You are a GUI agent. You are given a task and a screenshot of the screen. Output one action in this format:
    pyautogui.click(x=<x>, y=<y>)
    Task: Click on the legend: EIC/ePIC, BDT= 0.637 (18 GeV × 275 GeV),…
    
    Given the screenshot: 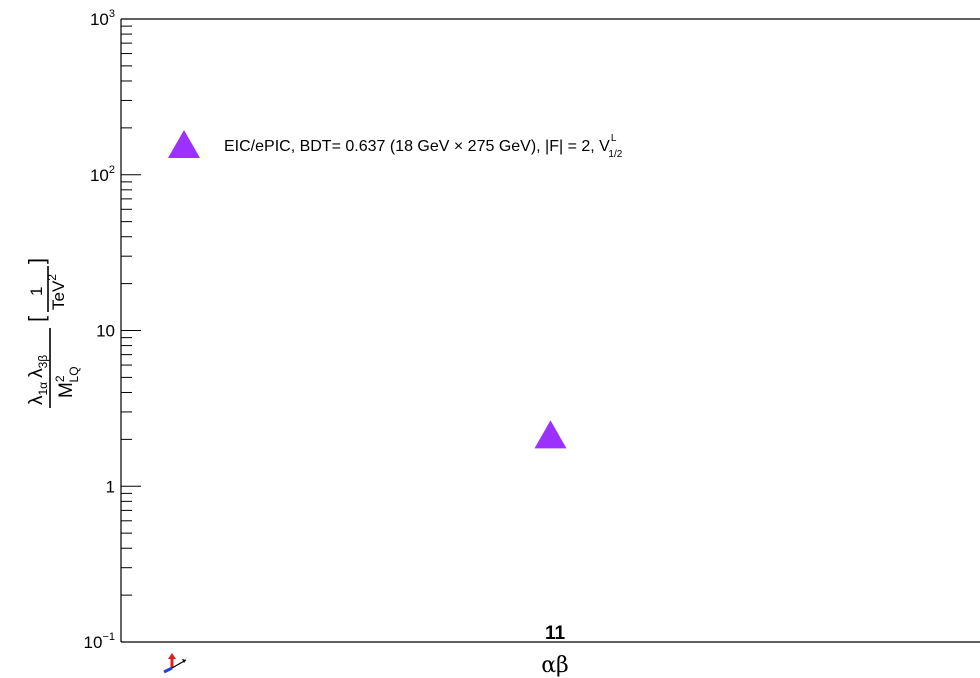 What is the action you would take?
    pyautogui.click(x=395, y=145)
    